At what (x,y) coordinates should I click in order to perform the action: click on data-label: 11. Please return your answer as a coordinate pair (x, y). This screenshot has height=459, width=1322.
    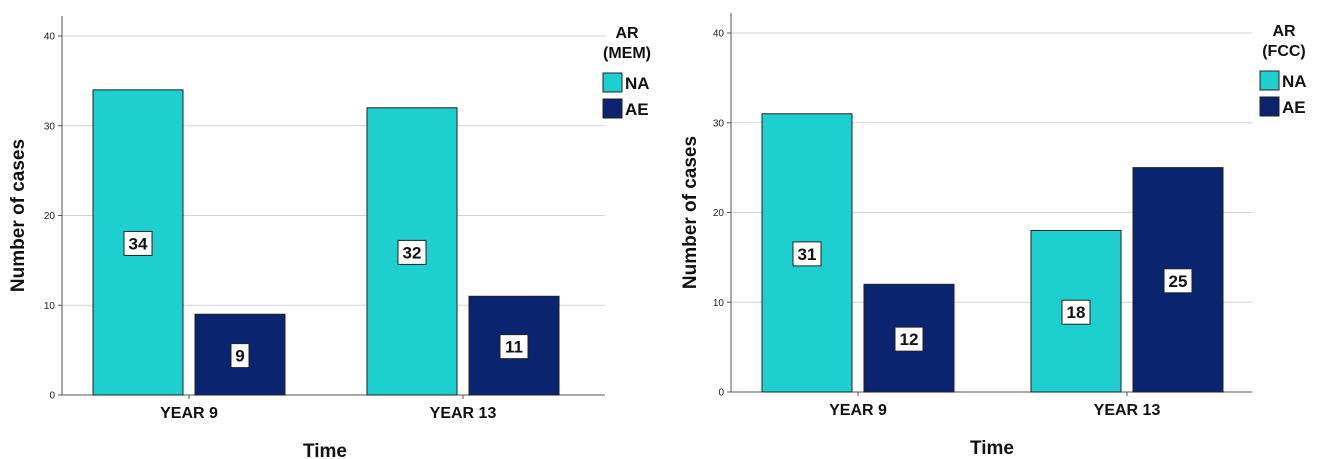
    Looking at the image, I should click on (514, 347).